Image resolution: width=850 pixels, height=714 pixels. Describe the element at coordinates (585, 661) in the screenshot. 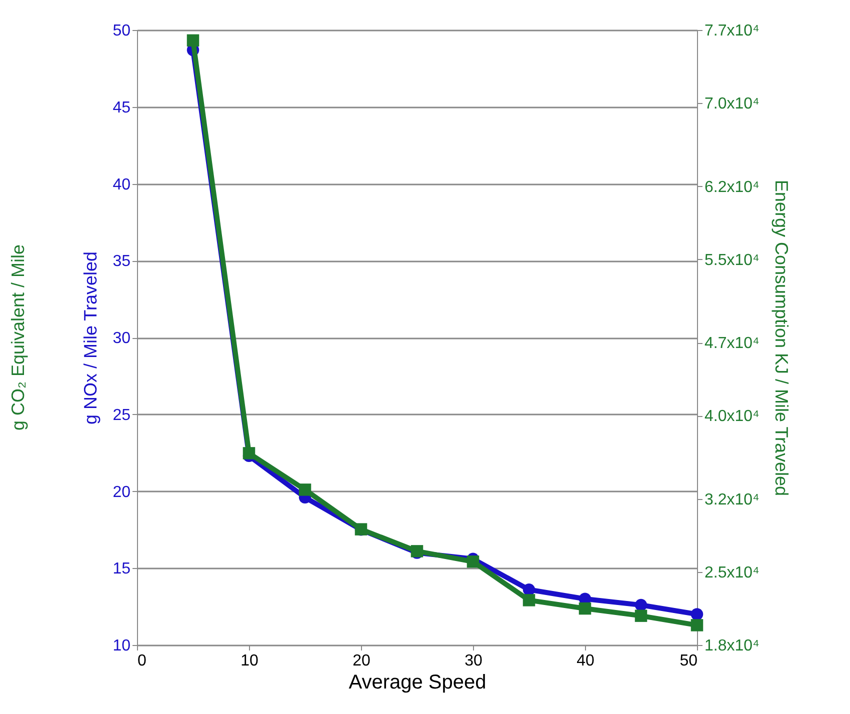

I see `x-tick-label: 40` at that location.